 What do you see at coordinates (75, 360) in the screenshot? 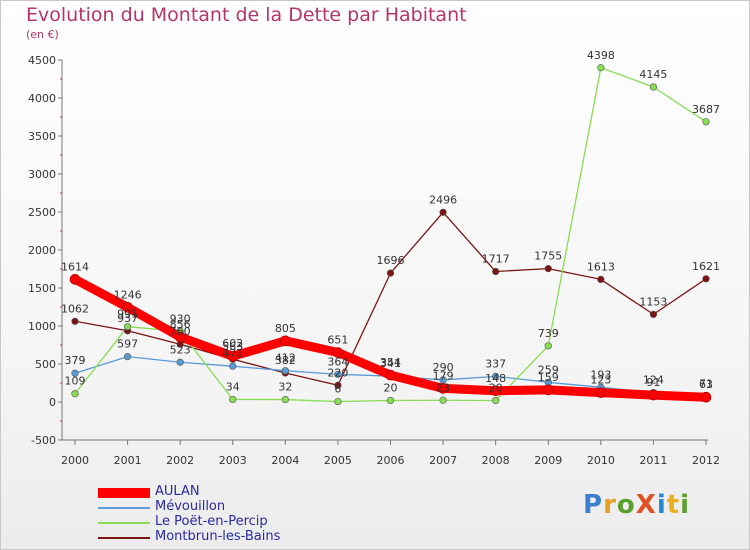
I see `data-label: 379` at bounding box center [75, 360].